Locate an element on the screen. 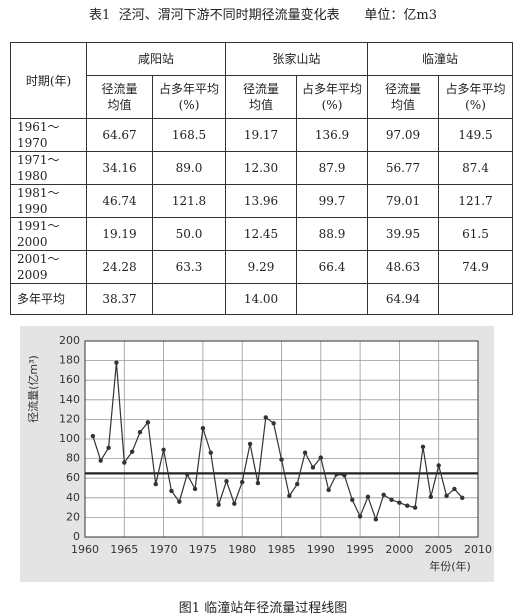 The image size is (526, 616). table-row: 1961～1970 64.67 168.5 19.17 136.9 97.09 149.5 is located at coordinates (261, 135).